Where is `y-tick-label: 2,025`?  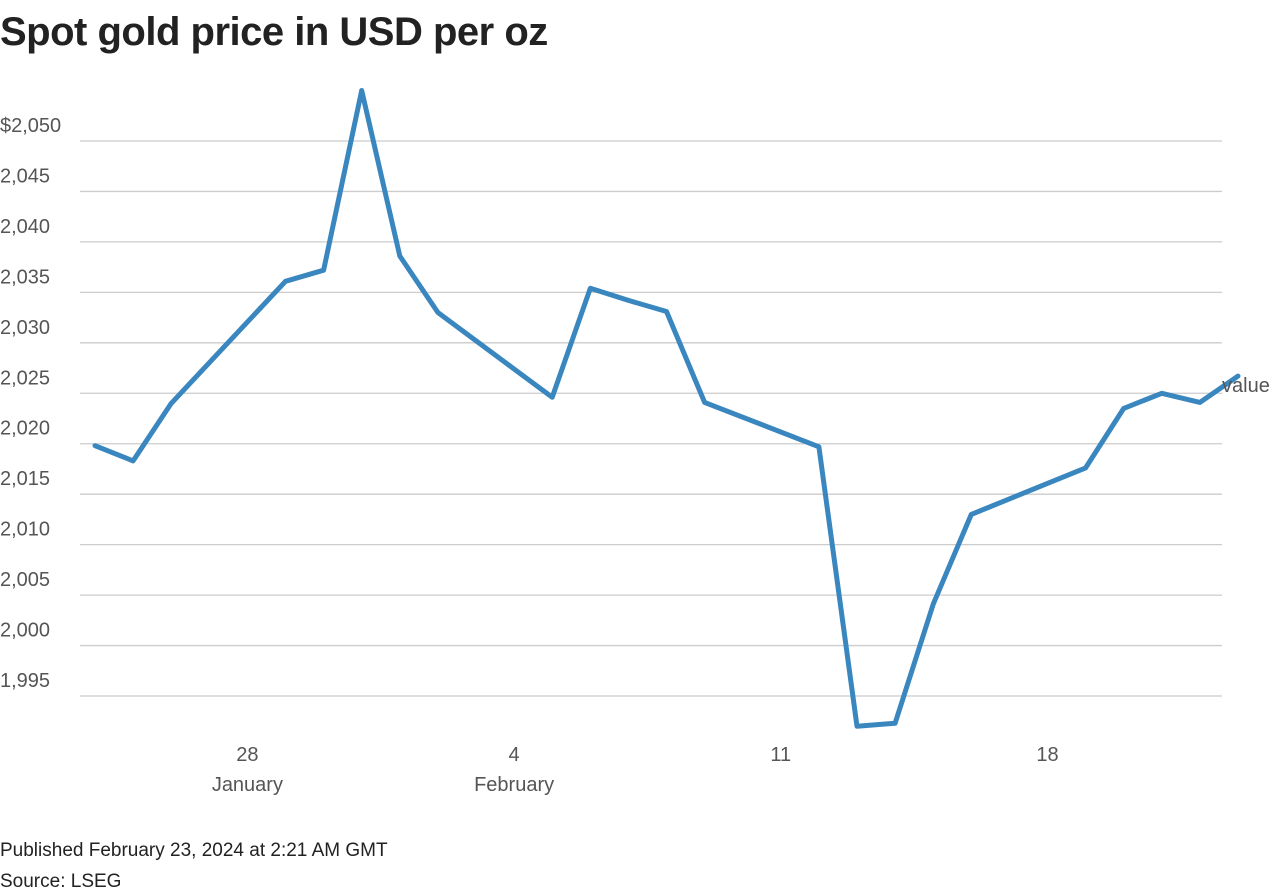
y-tick-label: 2,025 is located at coordinates (25, 378).